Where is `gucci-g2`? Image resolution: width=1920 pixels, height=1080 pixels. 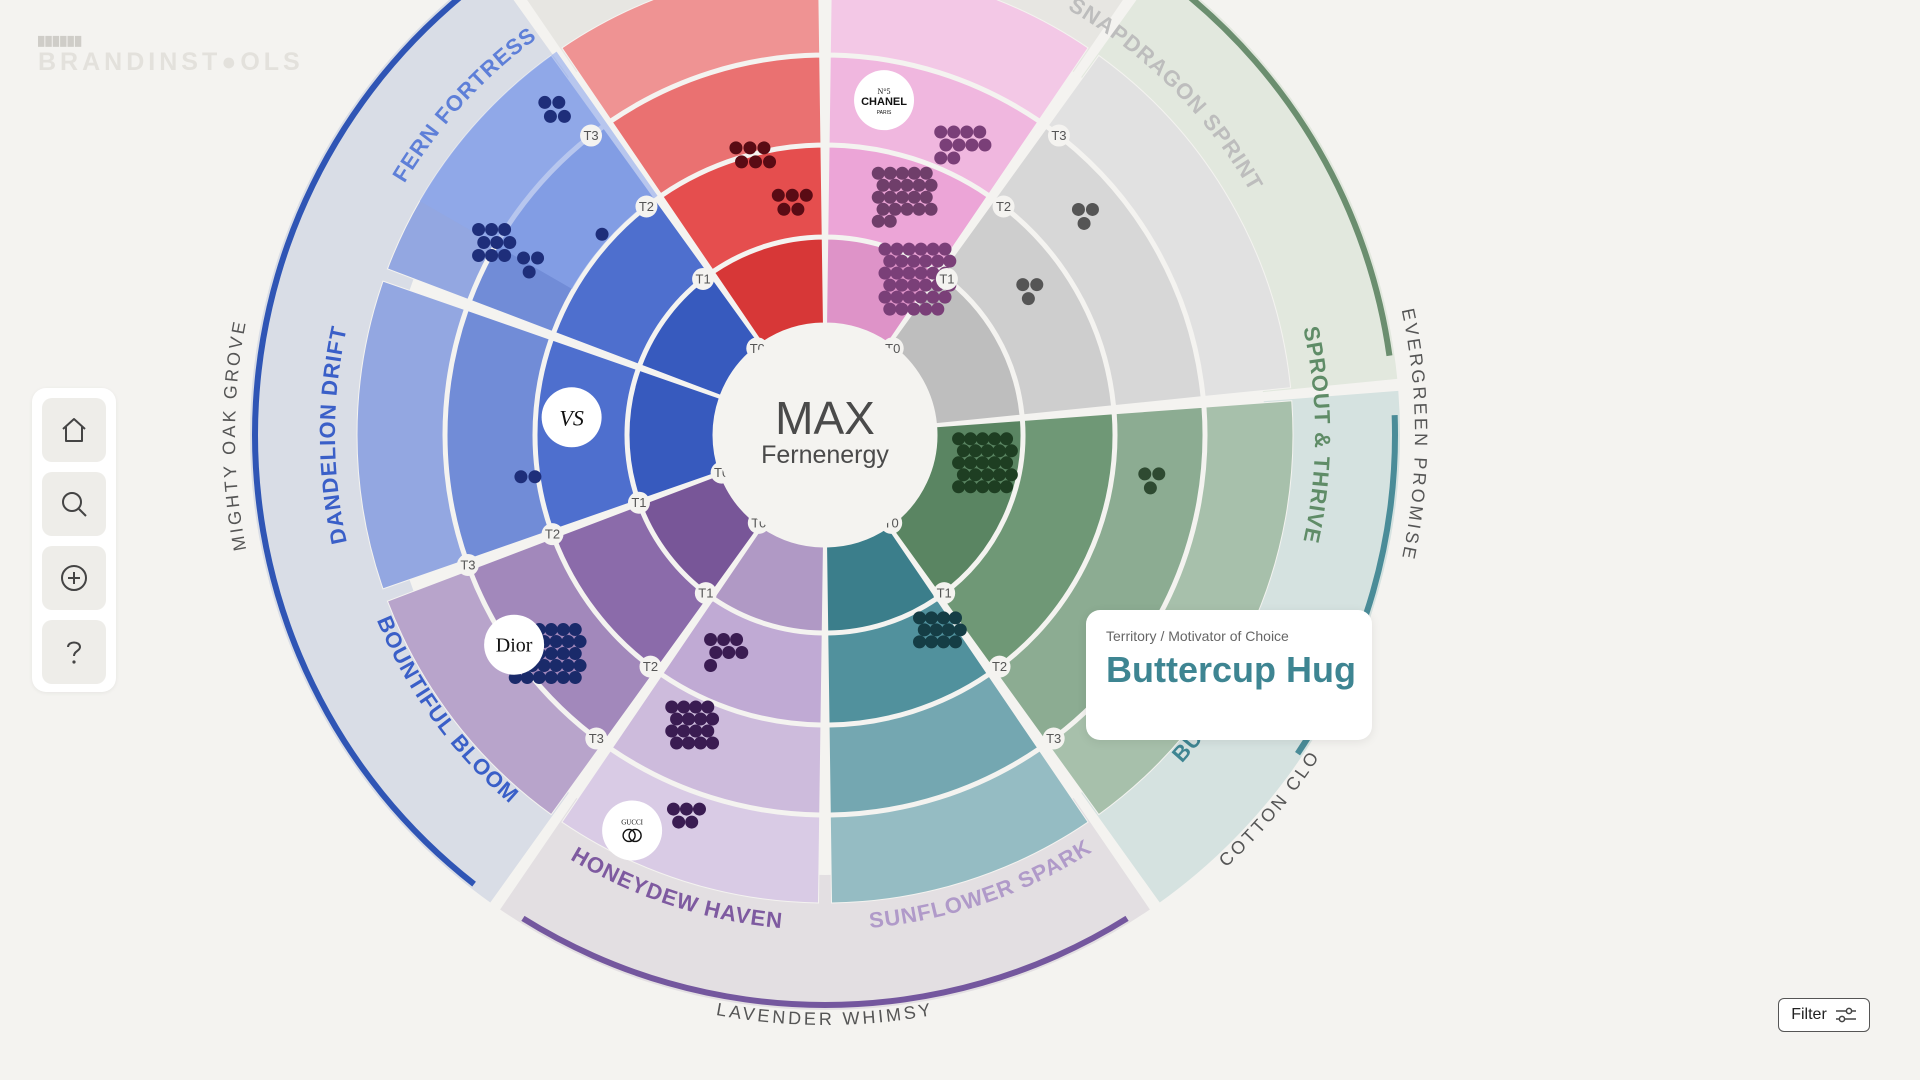 gucci-g2 is located at coordinates (635, 835).